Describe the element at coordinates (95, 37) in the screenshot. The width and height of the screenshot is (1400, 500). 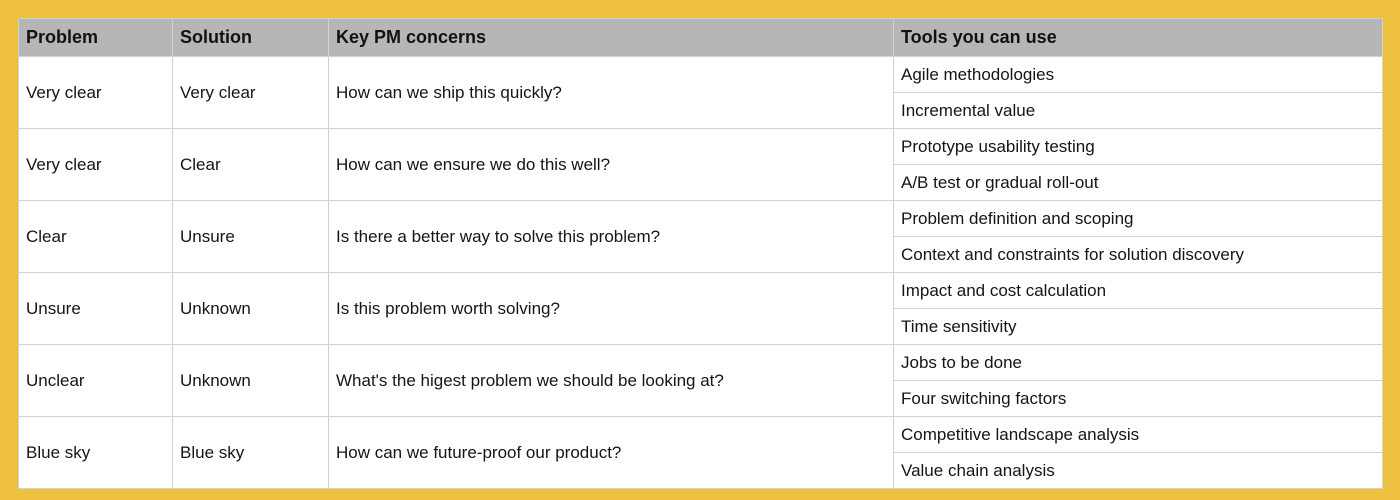
I see `header-problem: Problem` at that location.